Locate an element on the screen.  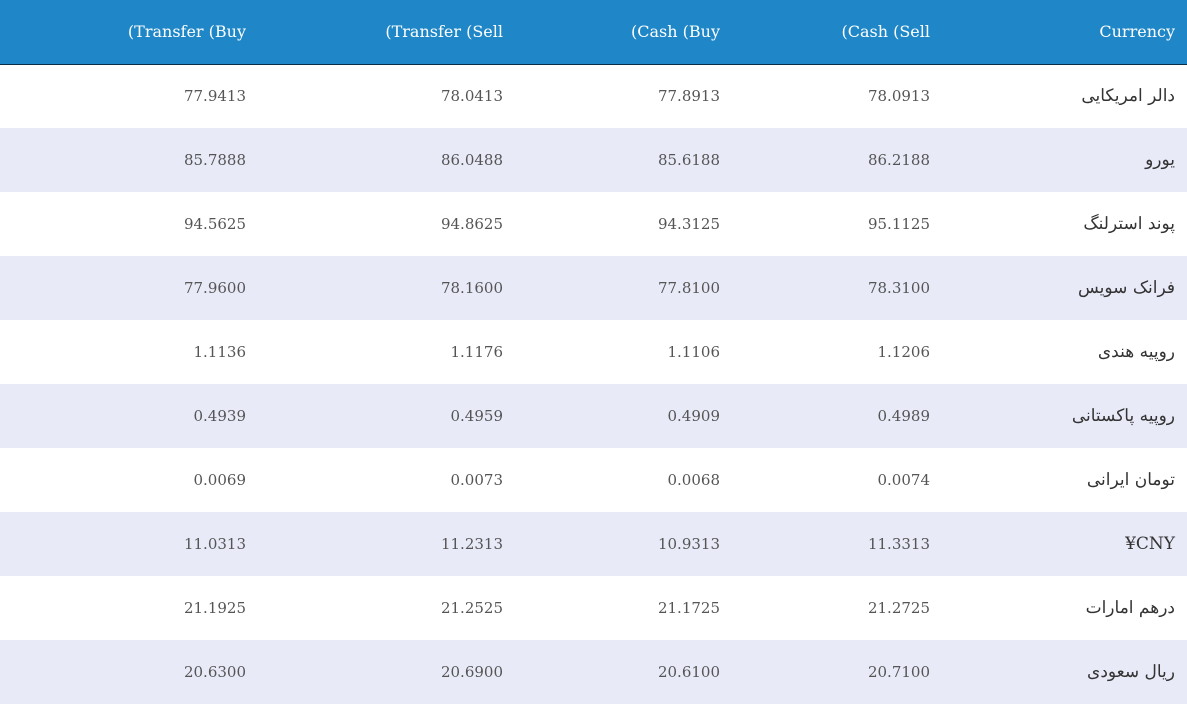
currency-cell: دالر امریکایی is located at coordinates (1128, 96).